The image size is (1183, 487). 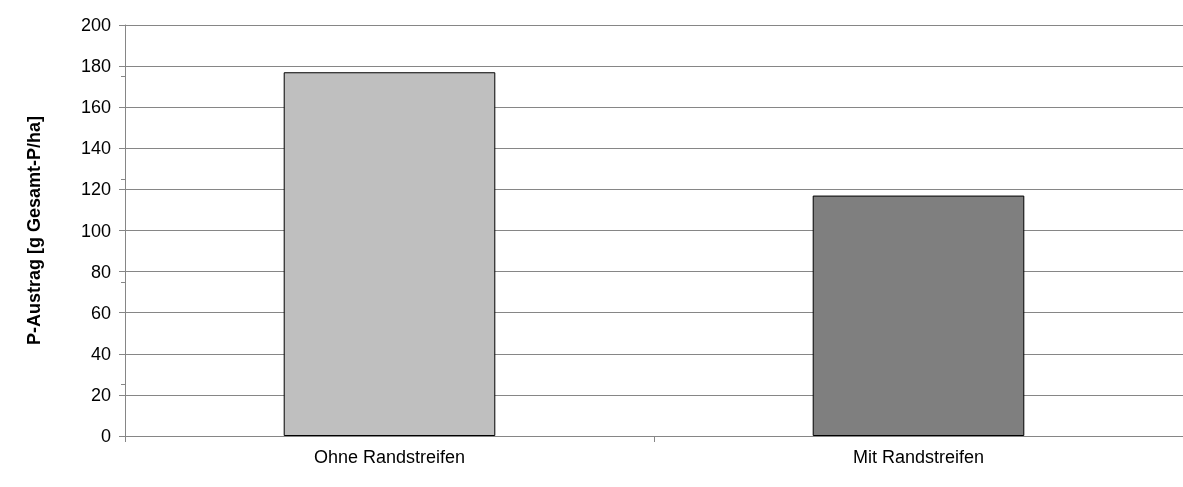 What do you see at coordinates (918, 457) in the screenshot?
I see `x-tick-label: Mit Randstreifen` at bounding box center [918, 457].